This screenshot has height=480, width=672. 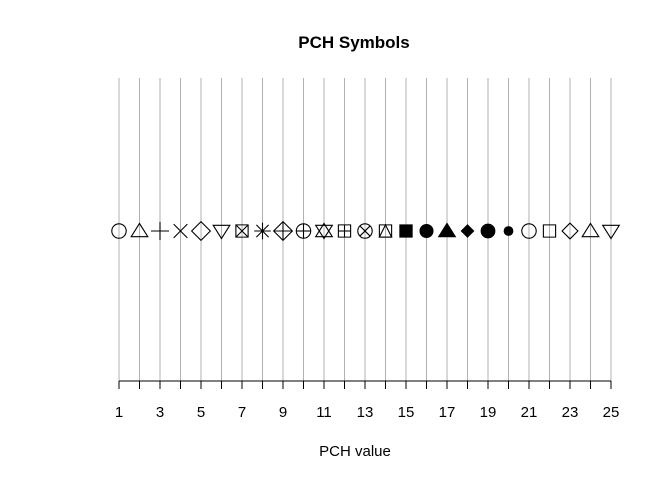 What do you see at coordinates (488, 412) in the screenshot?
I see `x-tick-label-19: 19` at bounding box center [488, 412].